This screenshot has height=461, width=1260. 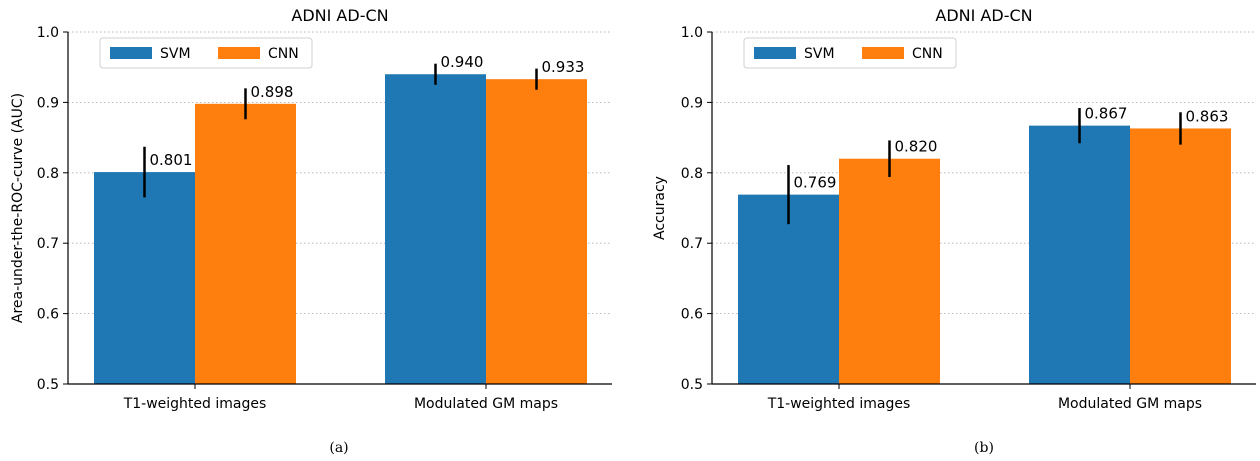 I want to click on data-label: 0.940, so click(x=462, y=62).